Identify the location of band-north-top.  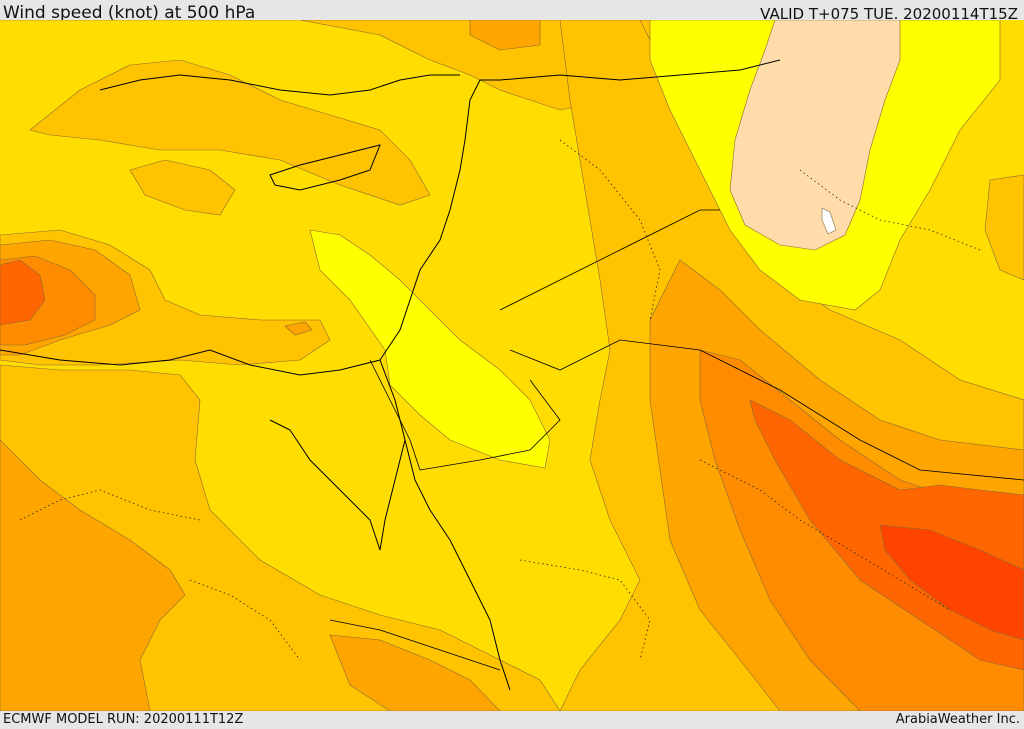
(505, 35).